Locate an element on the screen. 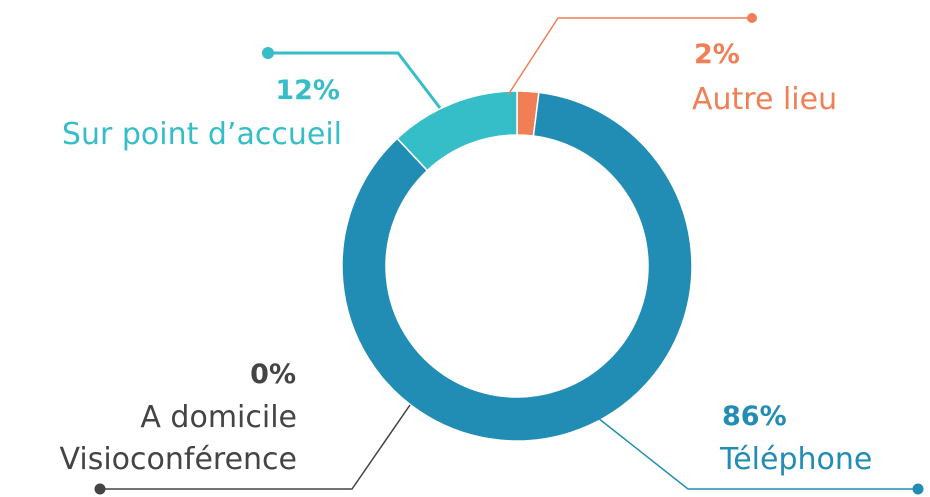 This screenshot has height=497, width=930. value-label-a-domicile-visio: 0% is located at coordinates (273, 374).